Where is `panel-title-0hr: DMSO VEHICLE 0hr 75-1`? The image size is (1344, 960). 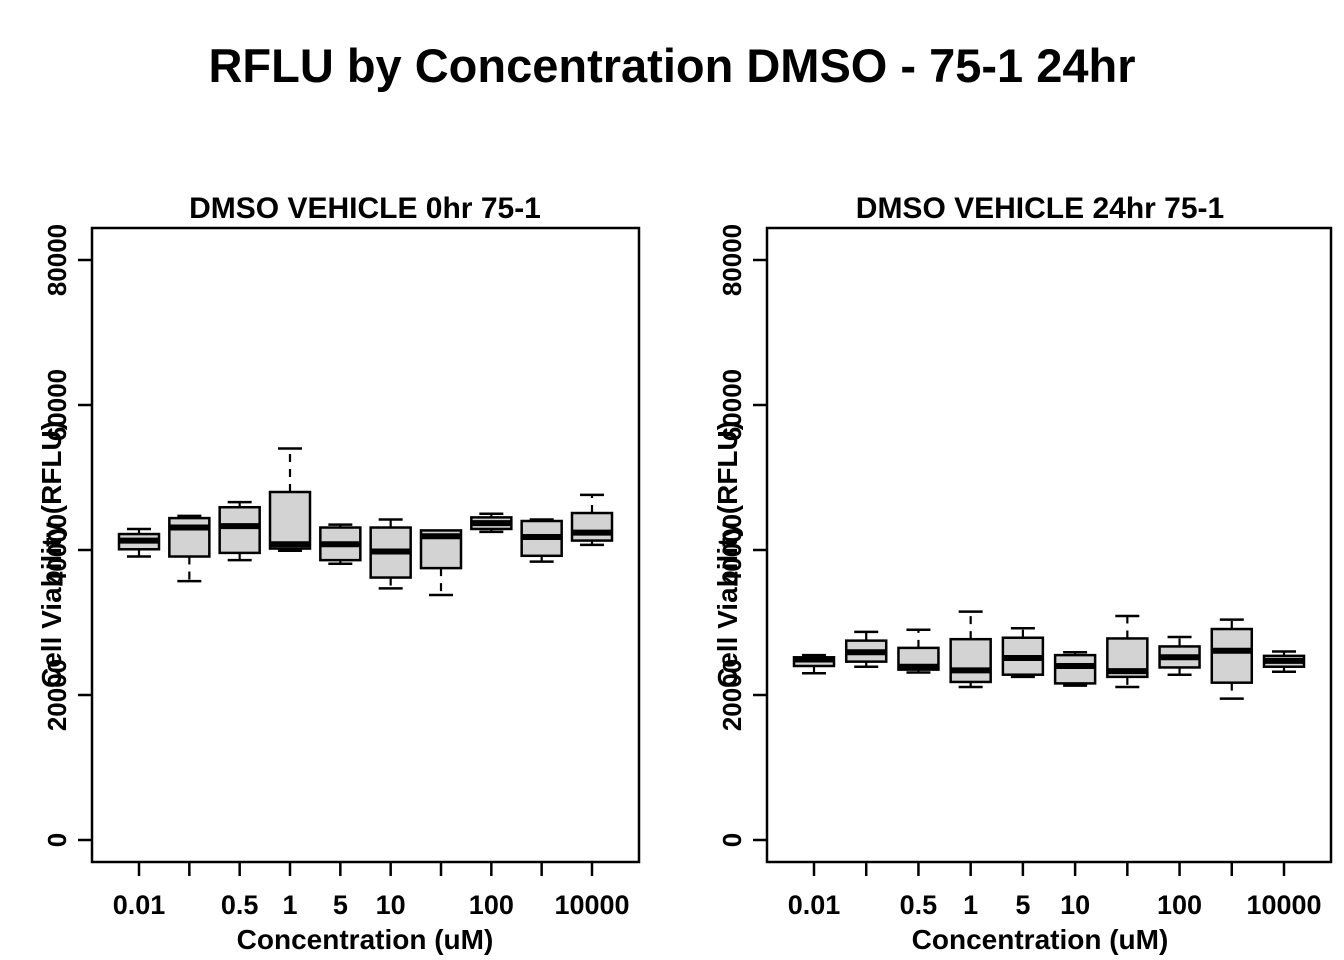
panel-title-0hr: DMSO VEHICLE 0hr 75-1 is located at coordinates (365, 208).